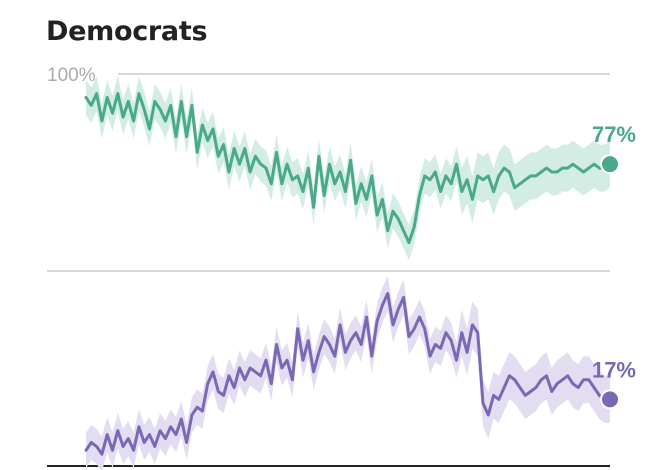  What do you see at coordinates (71, 75) in the screenshot?
I see `y-tick-label-100: 100%` at bounding box center [71, 75].